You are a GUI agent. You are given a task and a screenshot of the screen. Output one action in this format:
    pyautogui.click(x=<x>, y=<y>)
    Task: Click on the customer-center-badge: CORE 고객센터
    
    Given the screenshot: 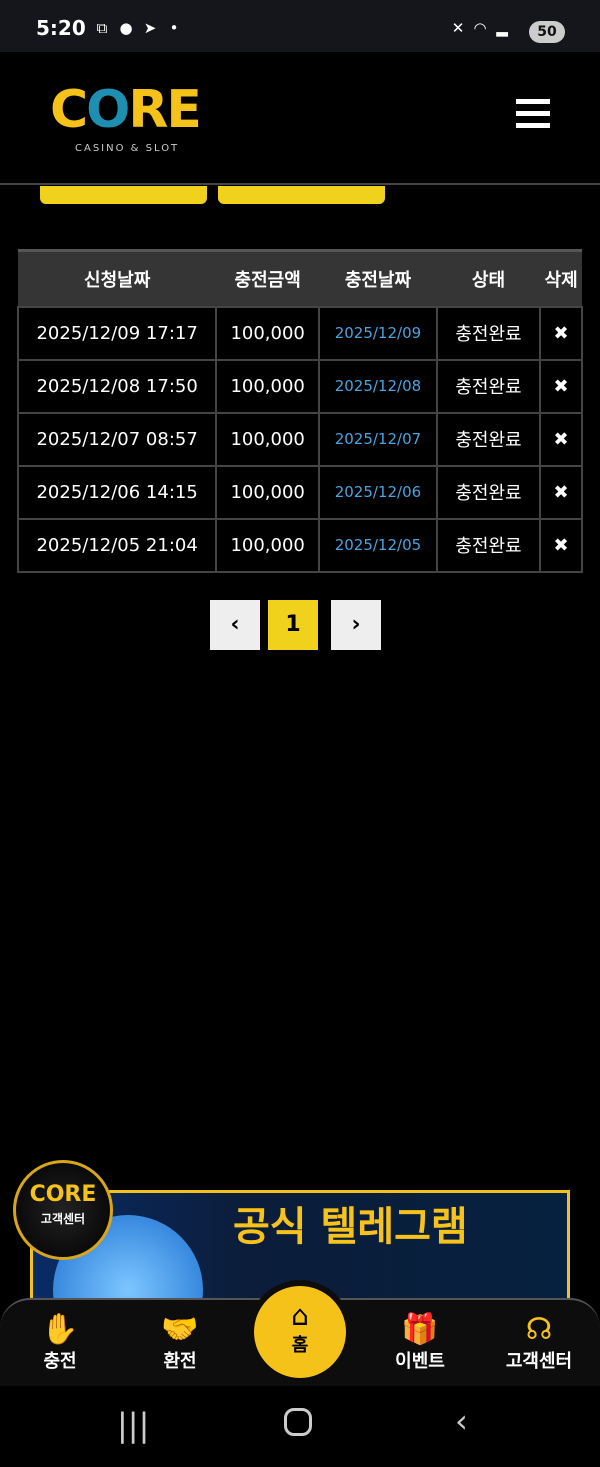 What is the action you would take?
    pyautogui.click(x=63, y=1210)
    